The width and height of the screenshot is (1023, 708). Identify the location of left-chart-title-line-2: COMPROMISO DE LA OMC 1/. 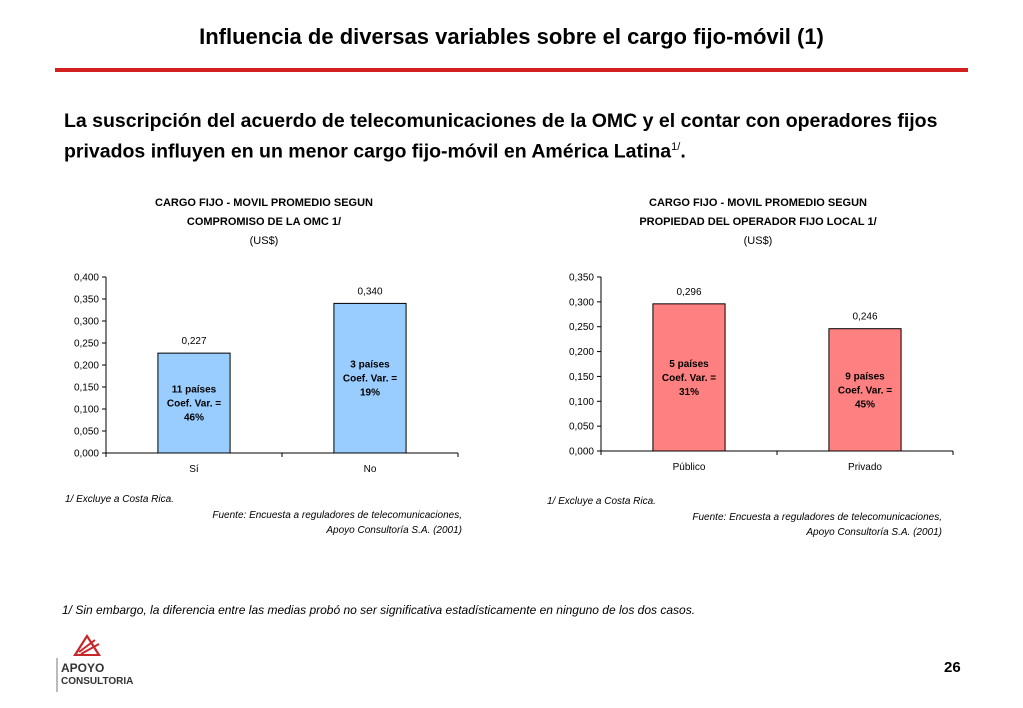
(264, 222).